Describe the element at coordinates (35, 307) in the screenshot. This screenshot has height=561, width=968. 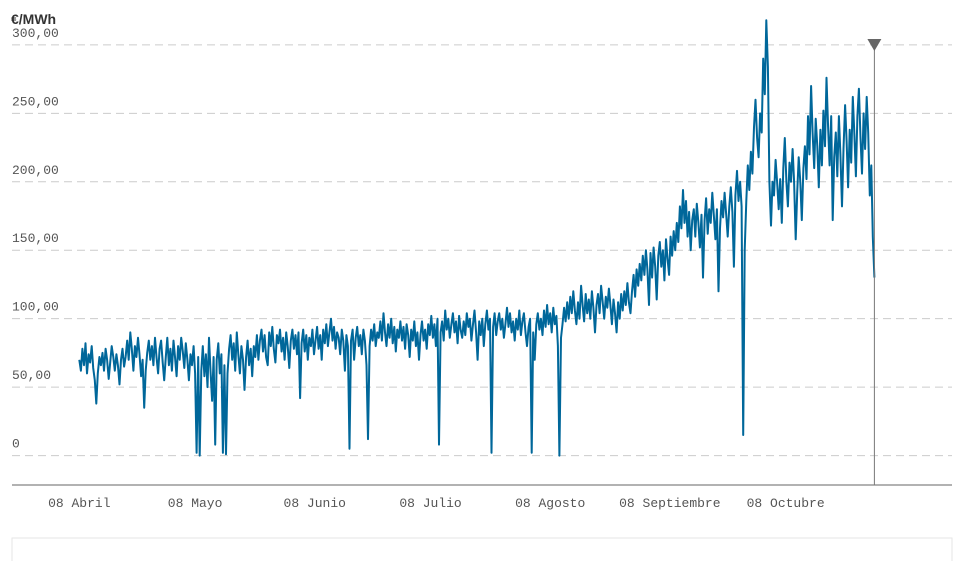
I see `y-tick-label: 100,00` at that location.